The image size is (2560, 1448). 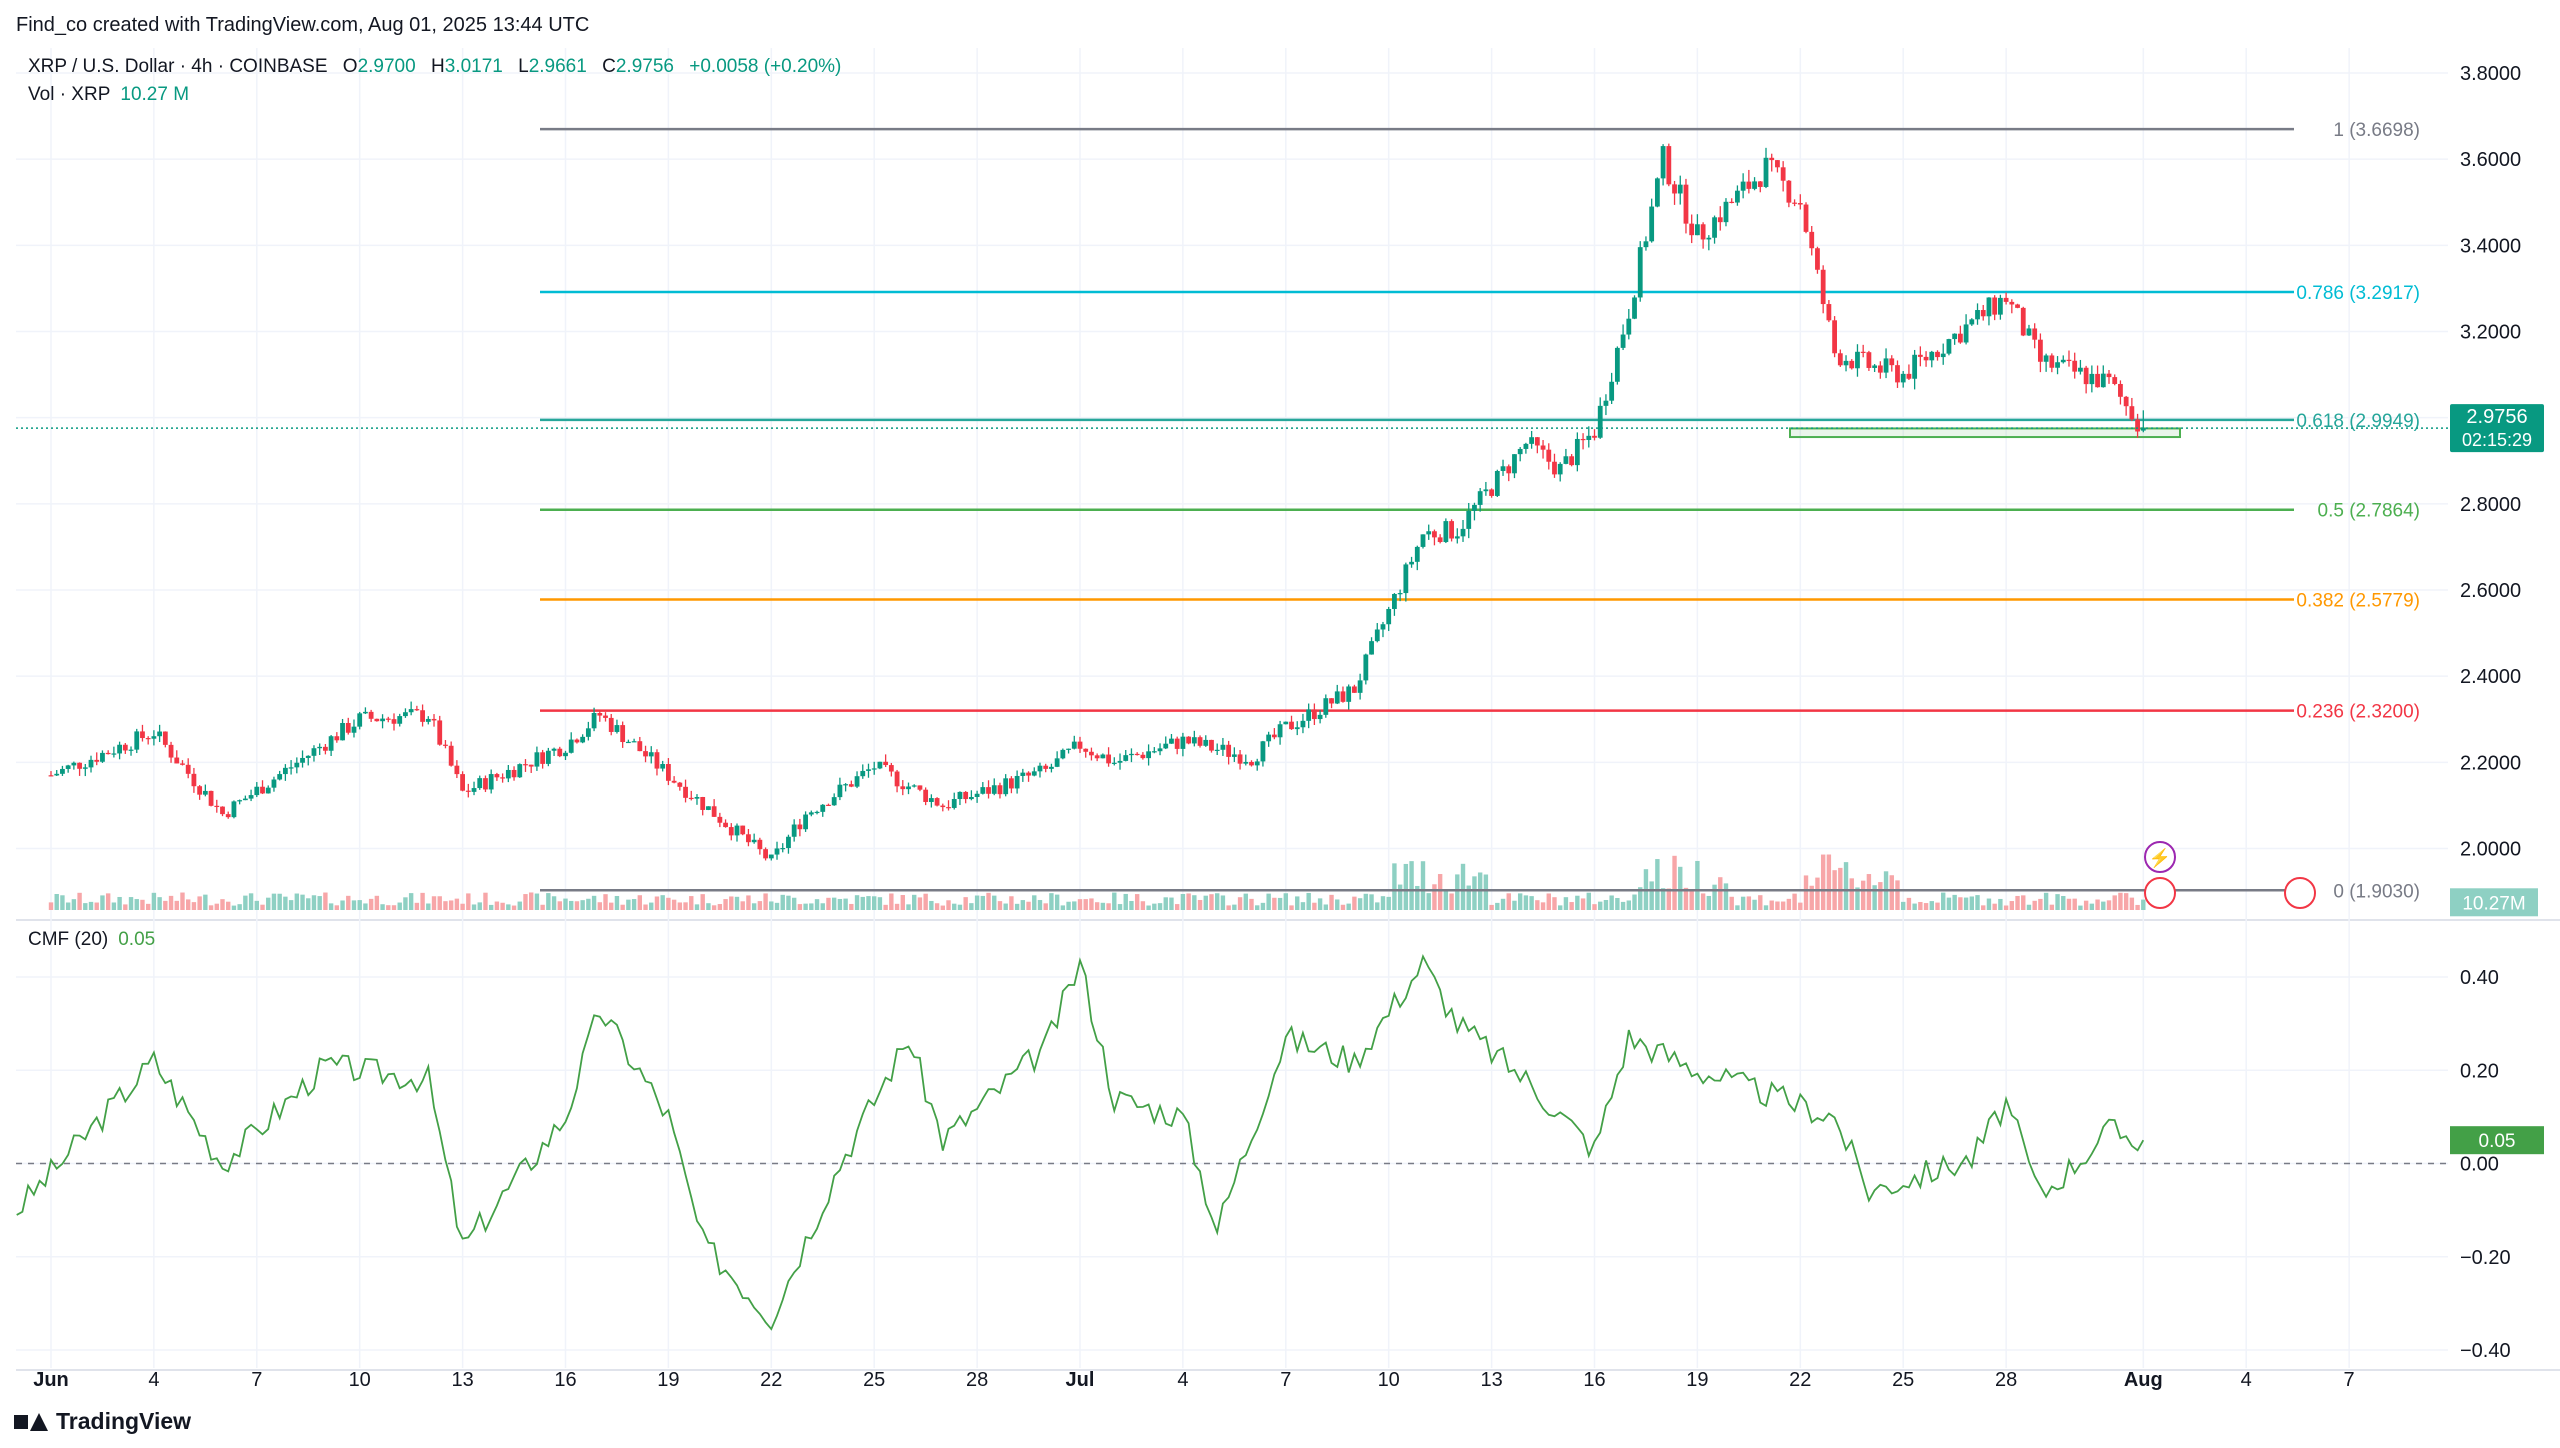 What do you see at coordinates (2246, 1380) in the screenshot?
I see `time-tick-label: 4` at bounding box center [2246, 1380].